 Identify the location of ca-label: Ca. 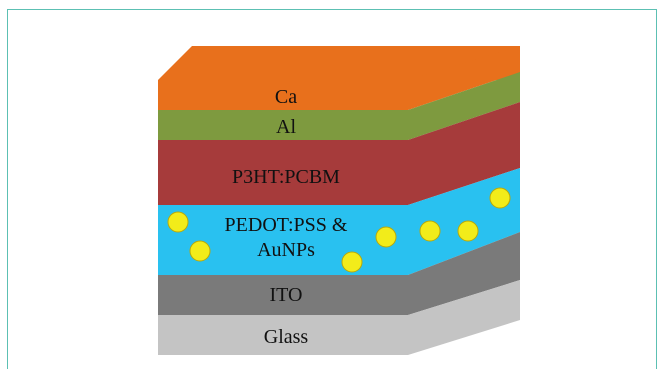
(286, 97).